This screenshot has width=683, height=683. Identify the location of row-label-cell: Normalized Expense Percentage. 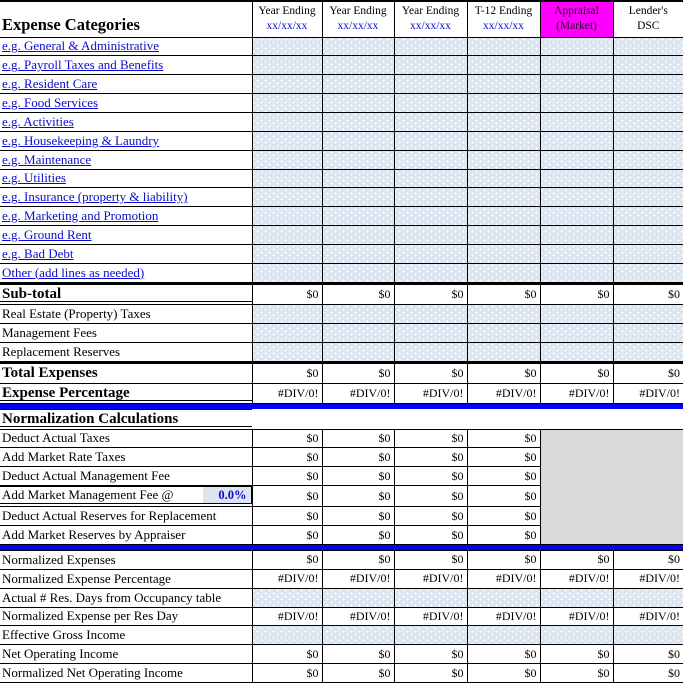
(126, 578).